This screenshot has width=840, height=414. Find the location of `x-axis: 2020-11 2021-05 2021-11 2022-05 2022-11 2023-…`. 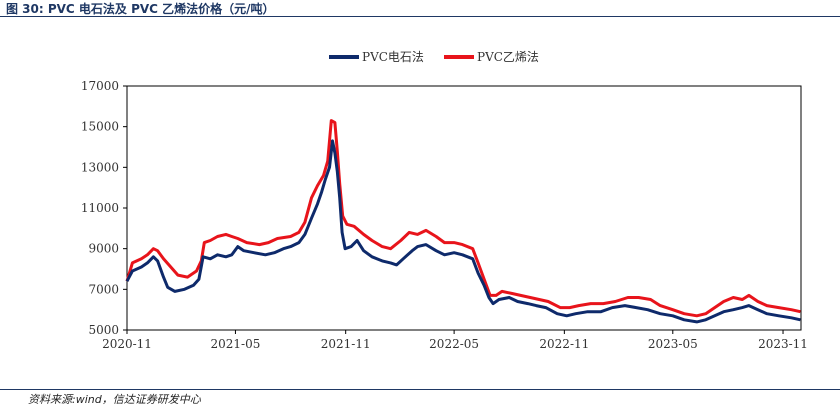

x-axis: 2020-11 2021-05 2021-11 2022-05 2022-11 2023-… is located at coordinates (455, 340).